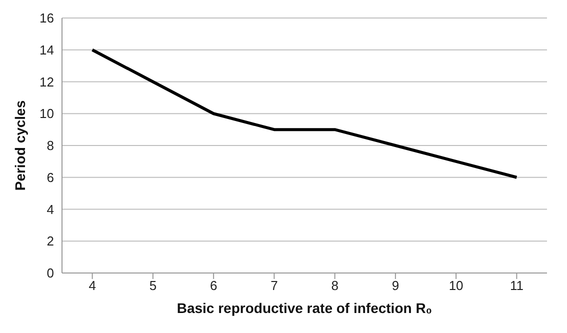  I want to click on y-tick-label: 2, so click(50, 241).